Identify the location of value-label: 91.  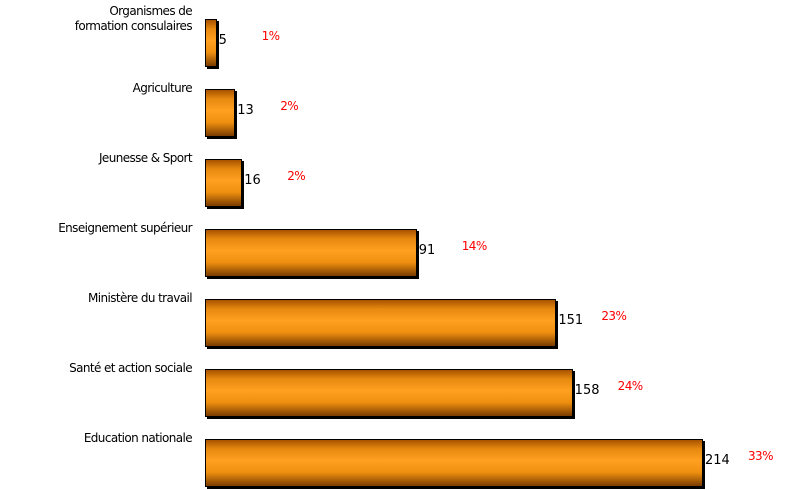
(427, 250).